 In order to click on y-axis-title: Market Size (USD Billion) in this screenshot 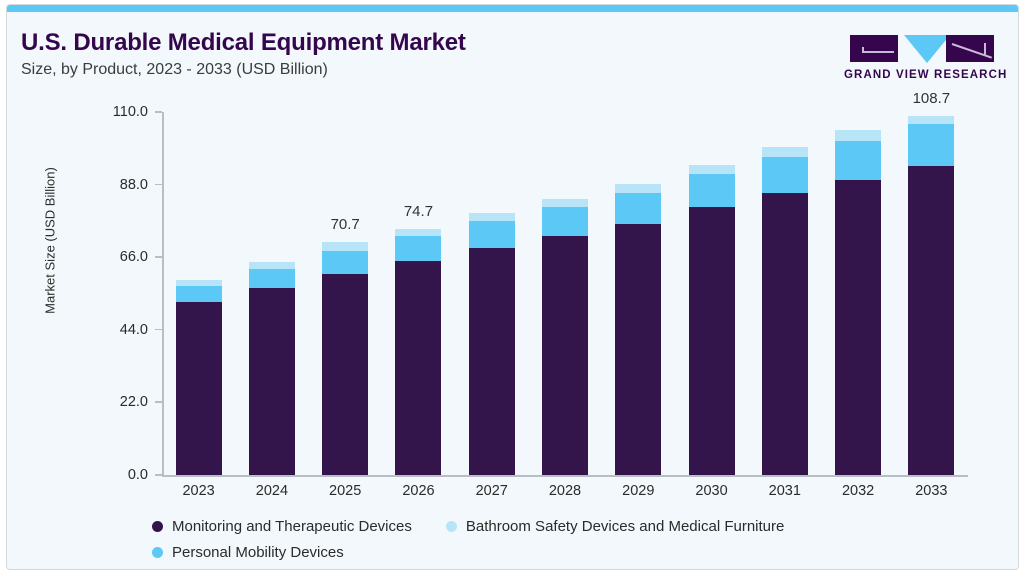, I will do `click(50, 240)`.